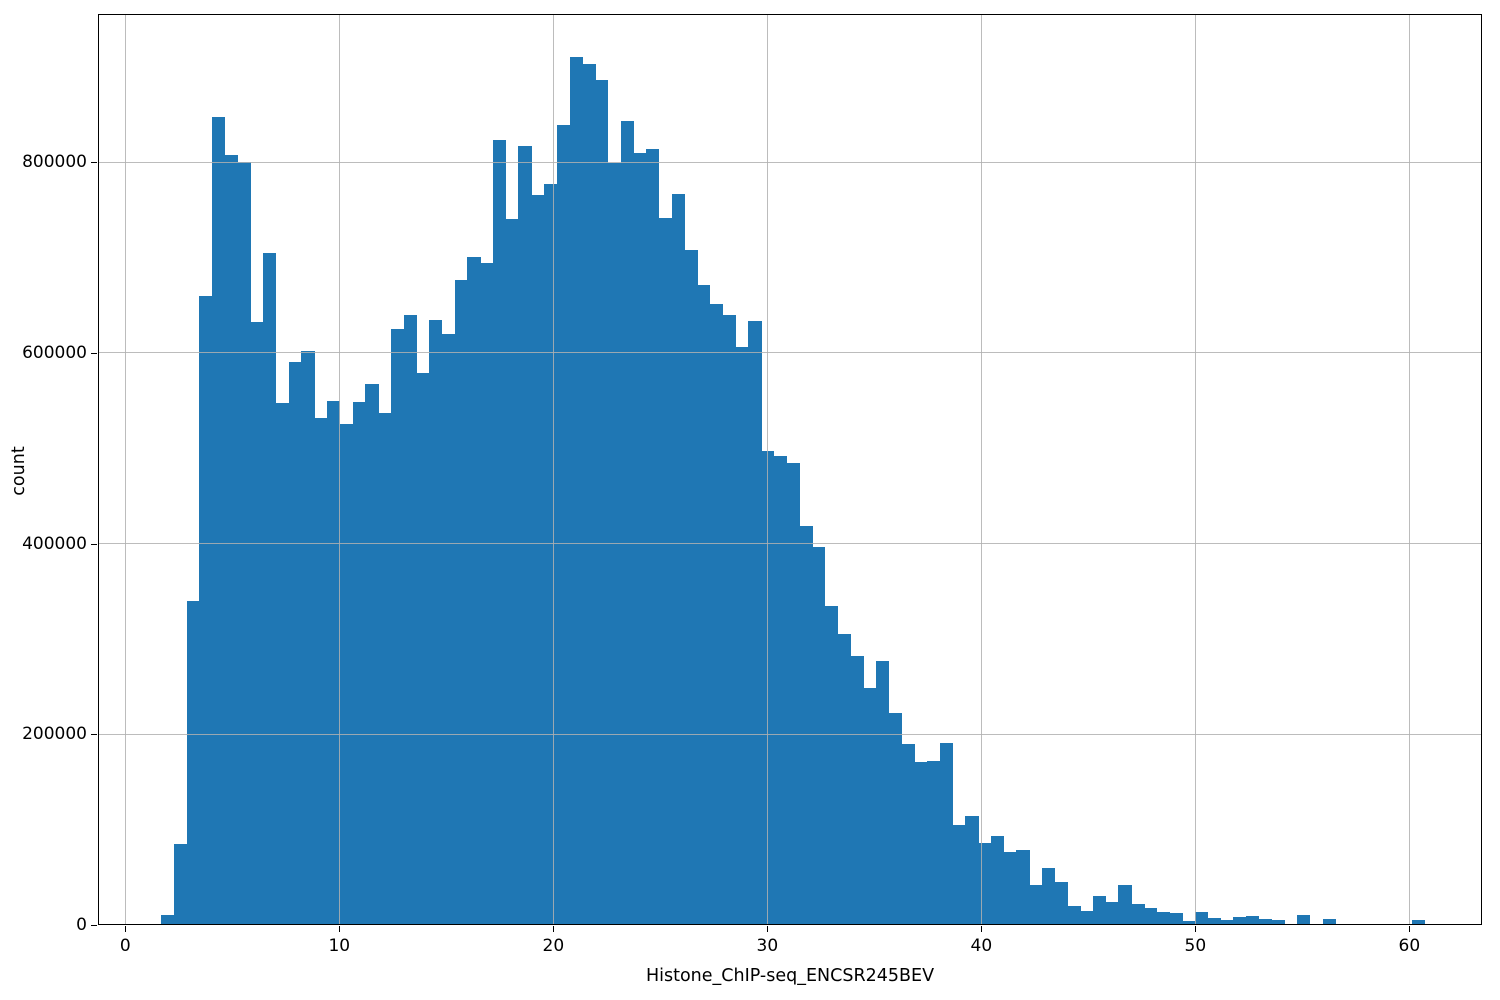 Image resolution: width=1500 pixels, height=1000 pixels. Describe the element at coordinates (54, 162) in the screenshot. I see `y-tick-label: 800000` at that location.